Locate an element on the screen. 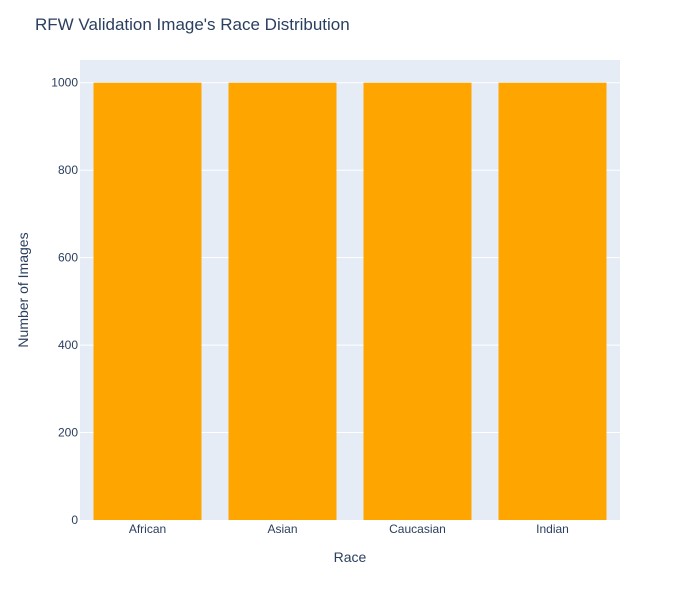 This screenshot has width=700, height=600. y-axis-ticks: 0 200 400 600 800 1000 is located at coordinates (64, 301).